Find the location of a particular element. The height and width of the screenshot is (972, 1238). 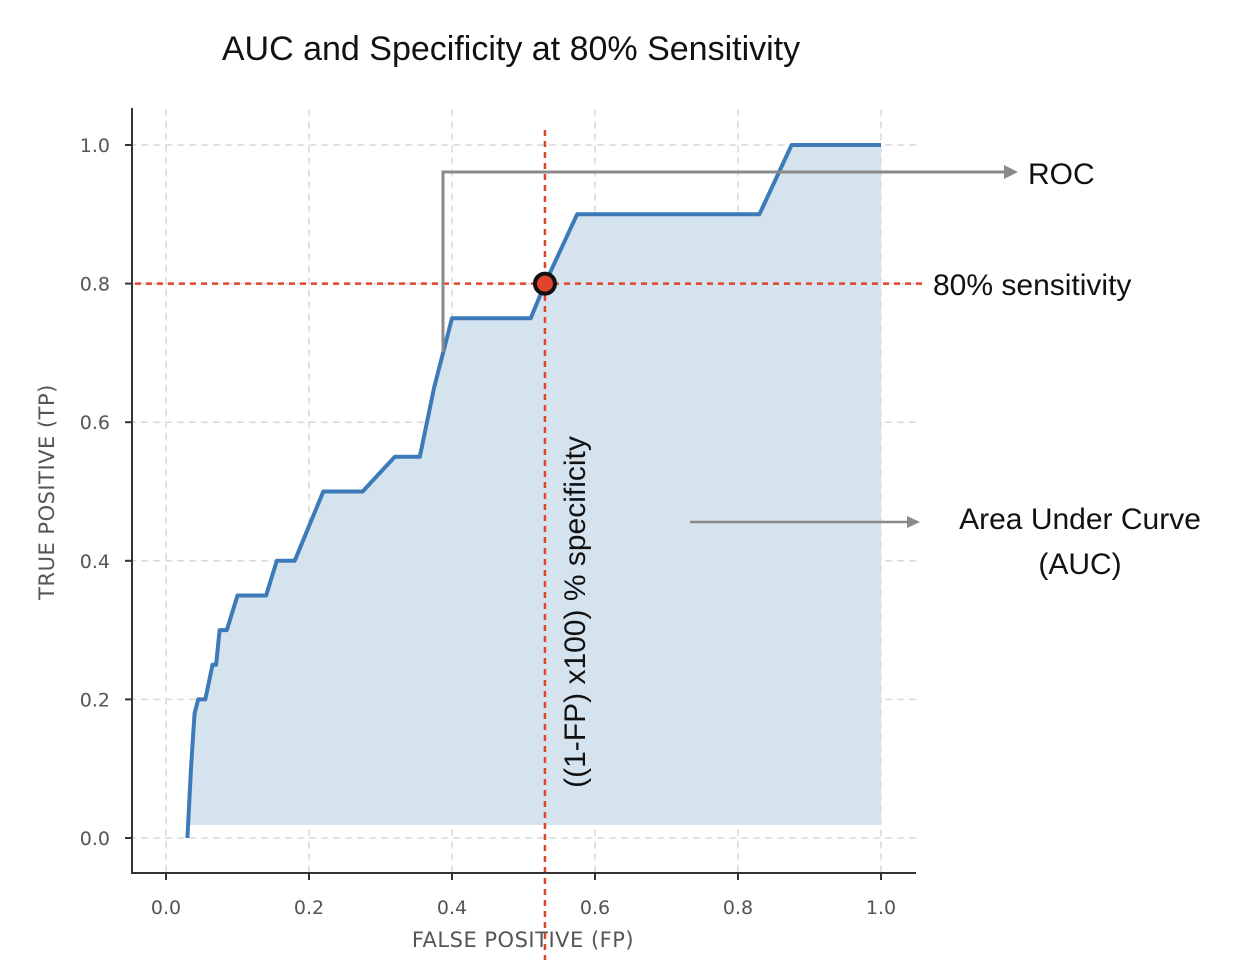

sensitivity-annotation: 80% sensitivity is located at coordinates (1032, 285).